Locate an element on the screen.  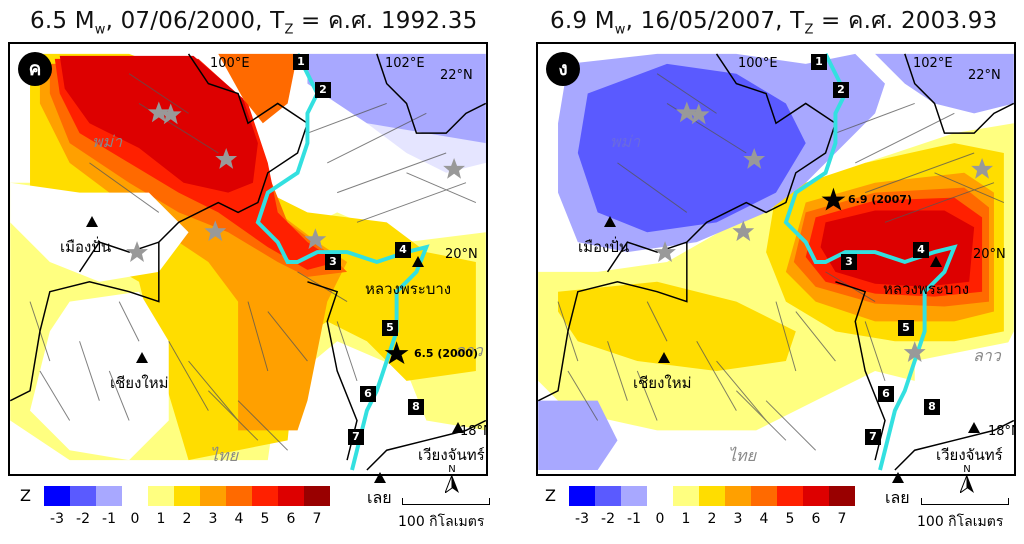
panel-label: ง is located at coordinates (563, 69).